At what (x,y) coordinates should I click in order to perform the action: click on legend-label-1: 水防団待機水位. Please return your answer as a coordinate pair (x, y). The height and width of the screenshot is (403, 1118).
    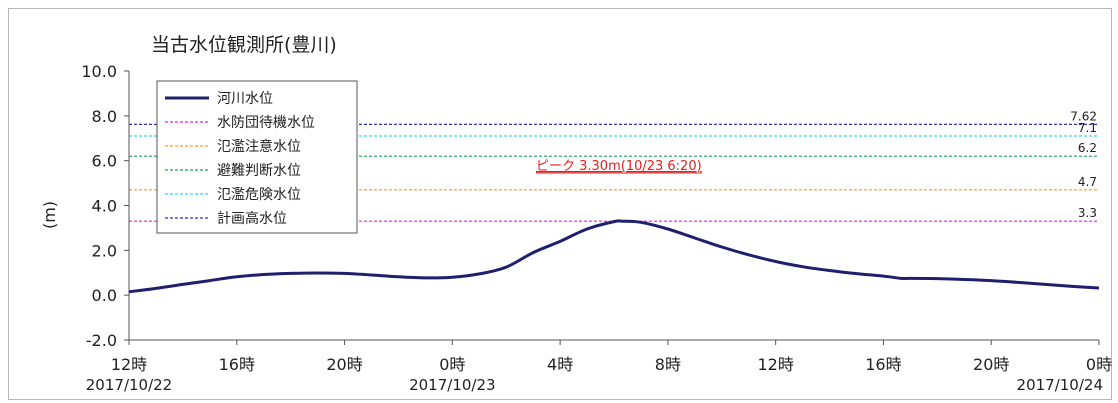
    Looking at the image, I should click on (266, 123).